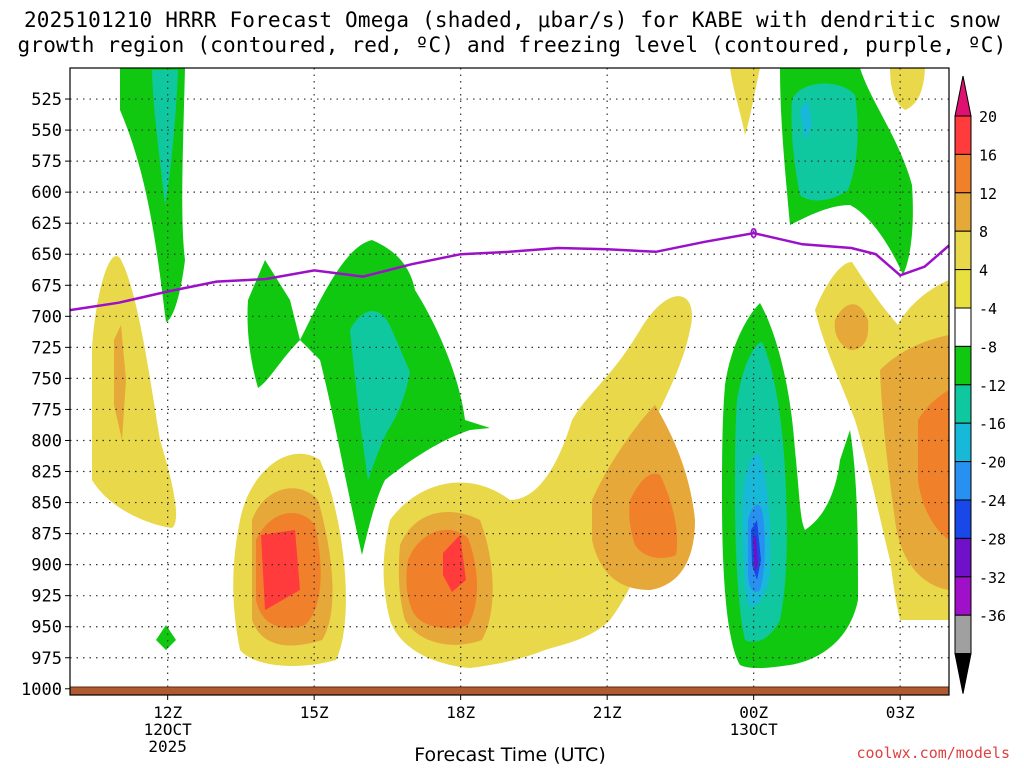 The image size is (1024, 768). I want to click on x-axis-label: Forecast Time (UTC), so click(510, 755).